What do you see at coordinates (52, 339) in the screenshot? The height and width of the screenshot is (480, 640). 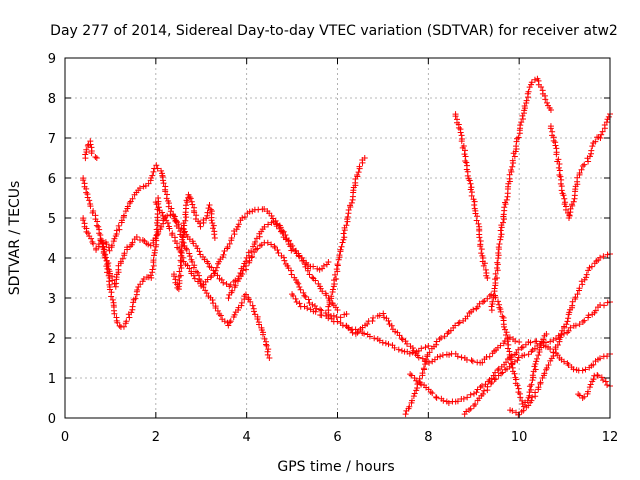 I see `y-tick-label: 2` at bounding box center [52, 339].